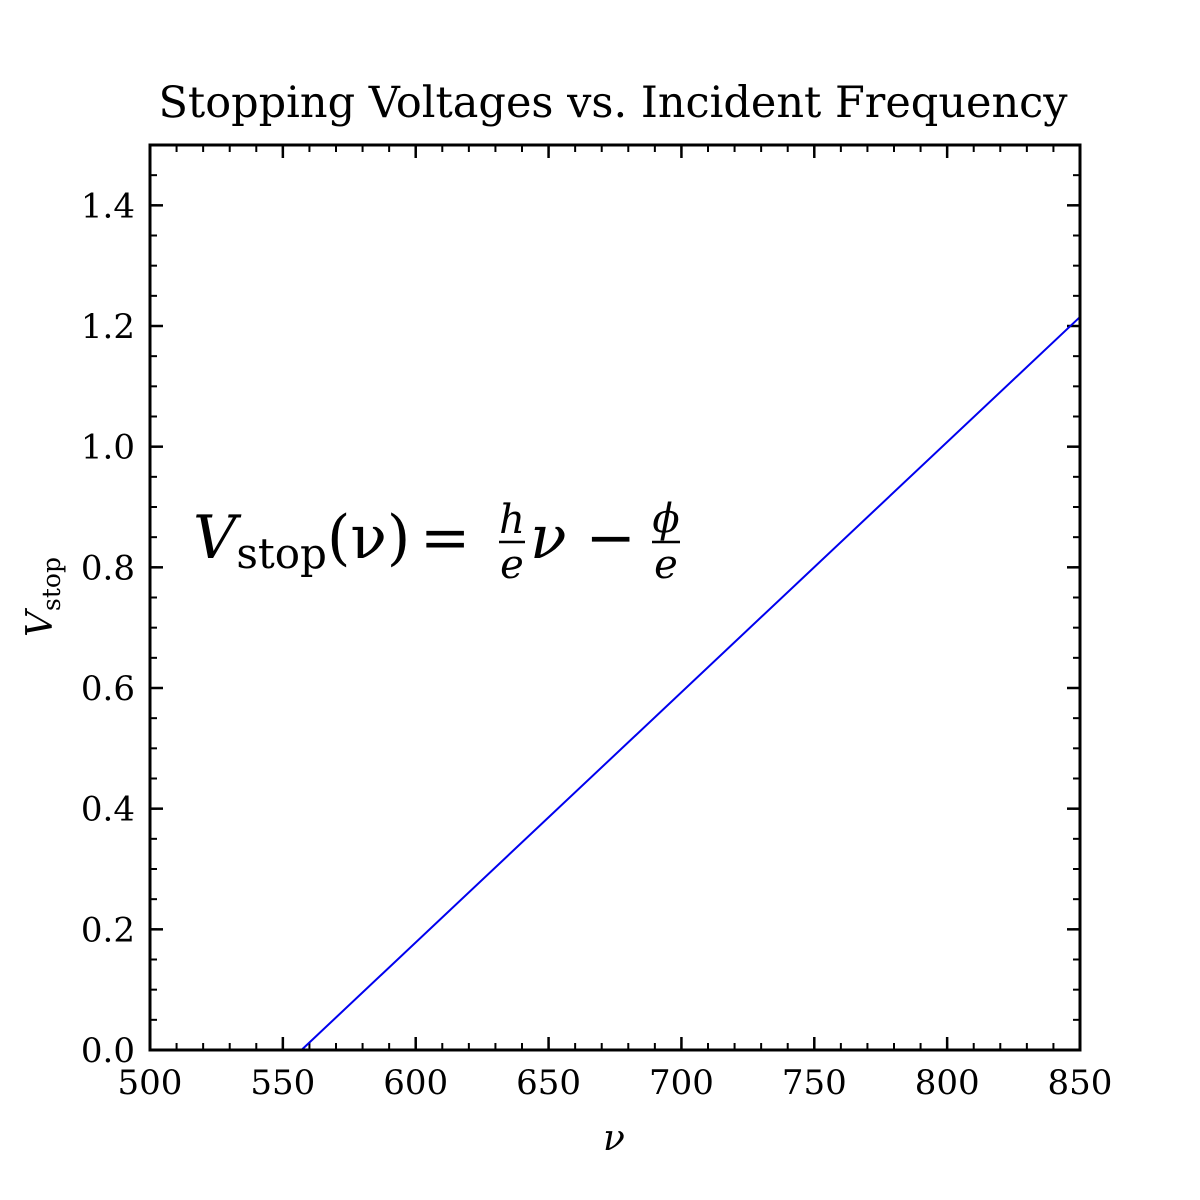 The height and width of the screenshot is (1200, 1200). What do you see at coordinates (415, 1083) in the screenshot?
I see `x-tick-label: 600` at bounding box center [415, 1083].